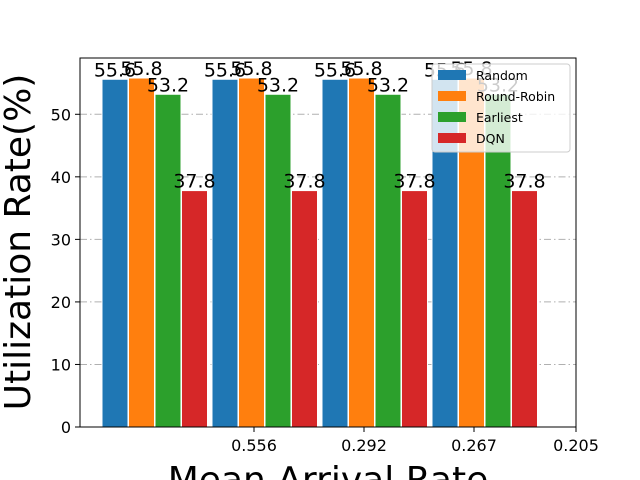 The height and width of the screenshot is (480, 640). Describe the element at coordinates (474, 445) in the screenshot. I see `x-tick-label: 0.267` at that location.